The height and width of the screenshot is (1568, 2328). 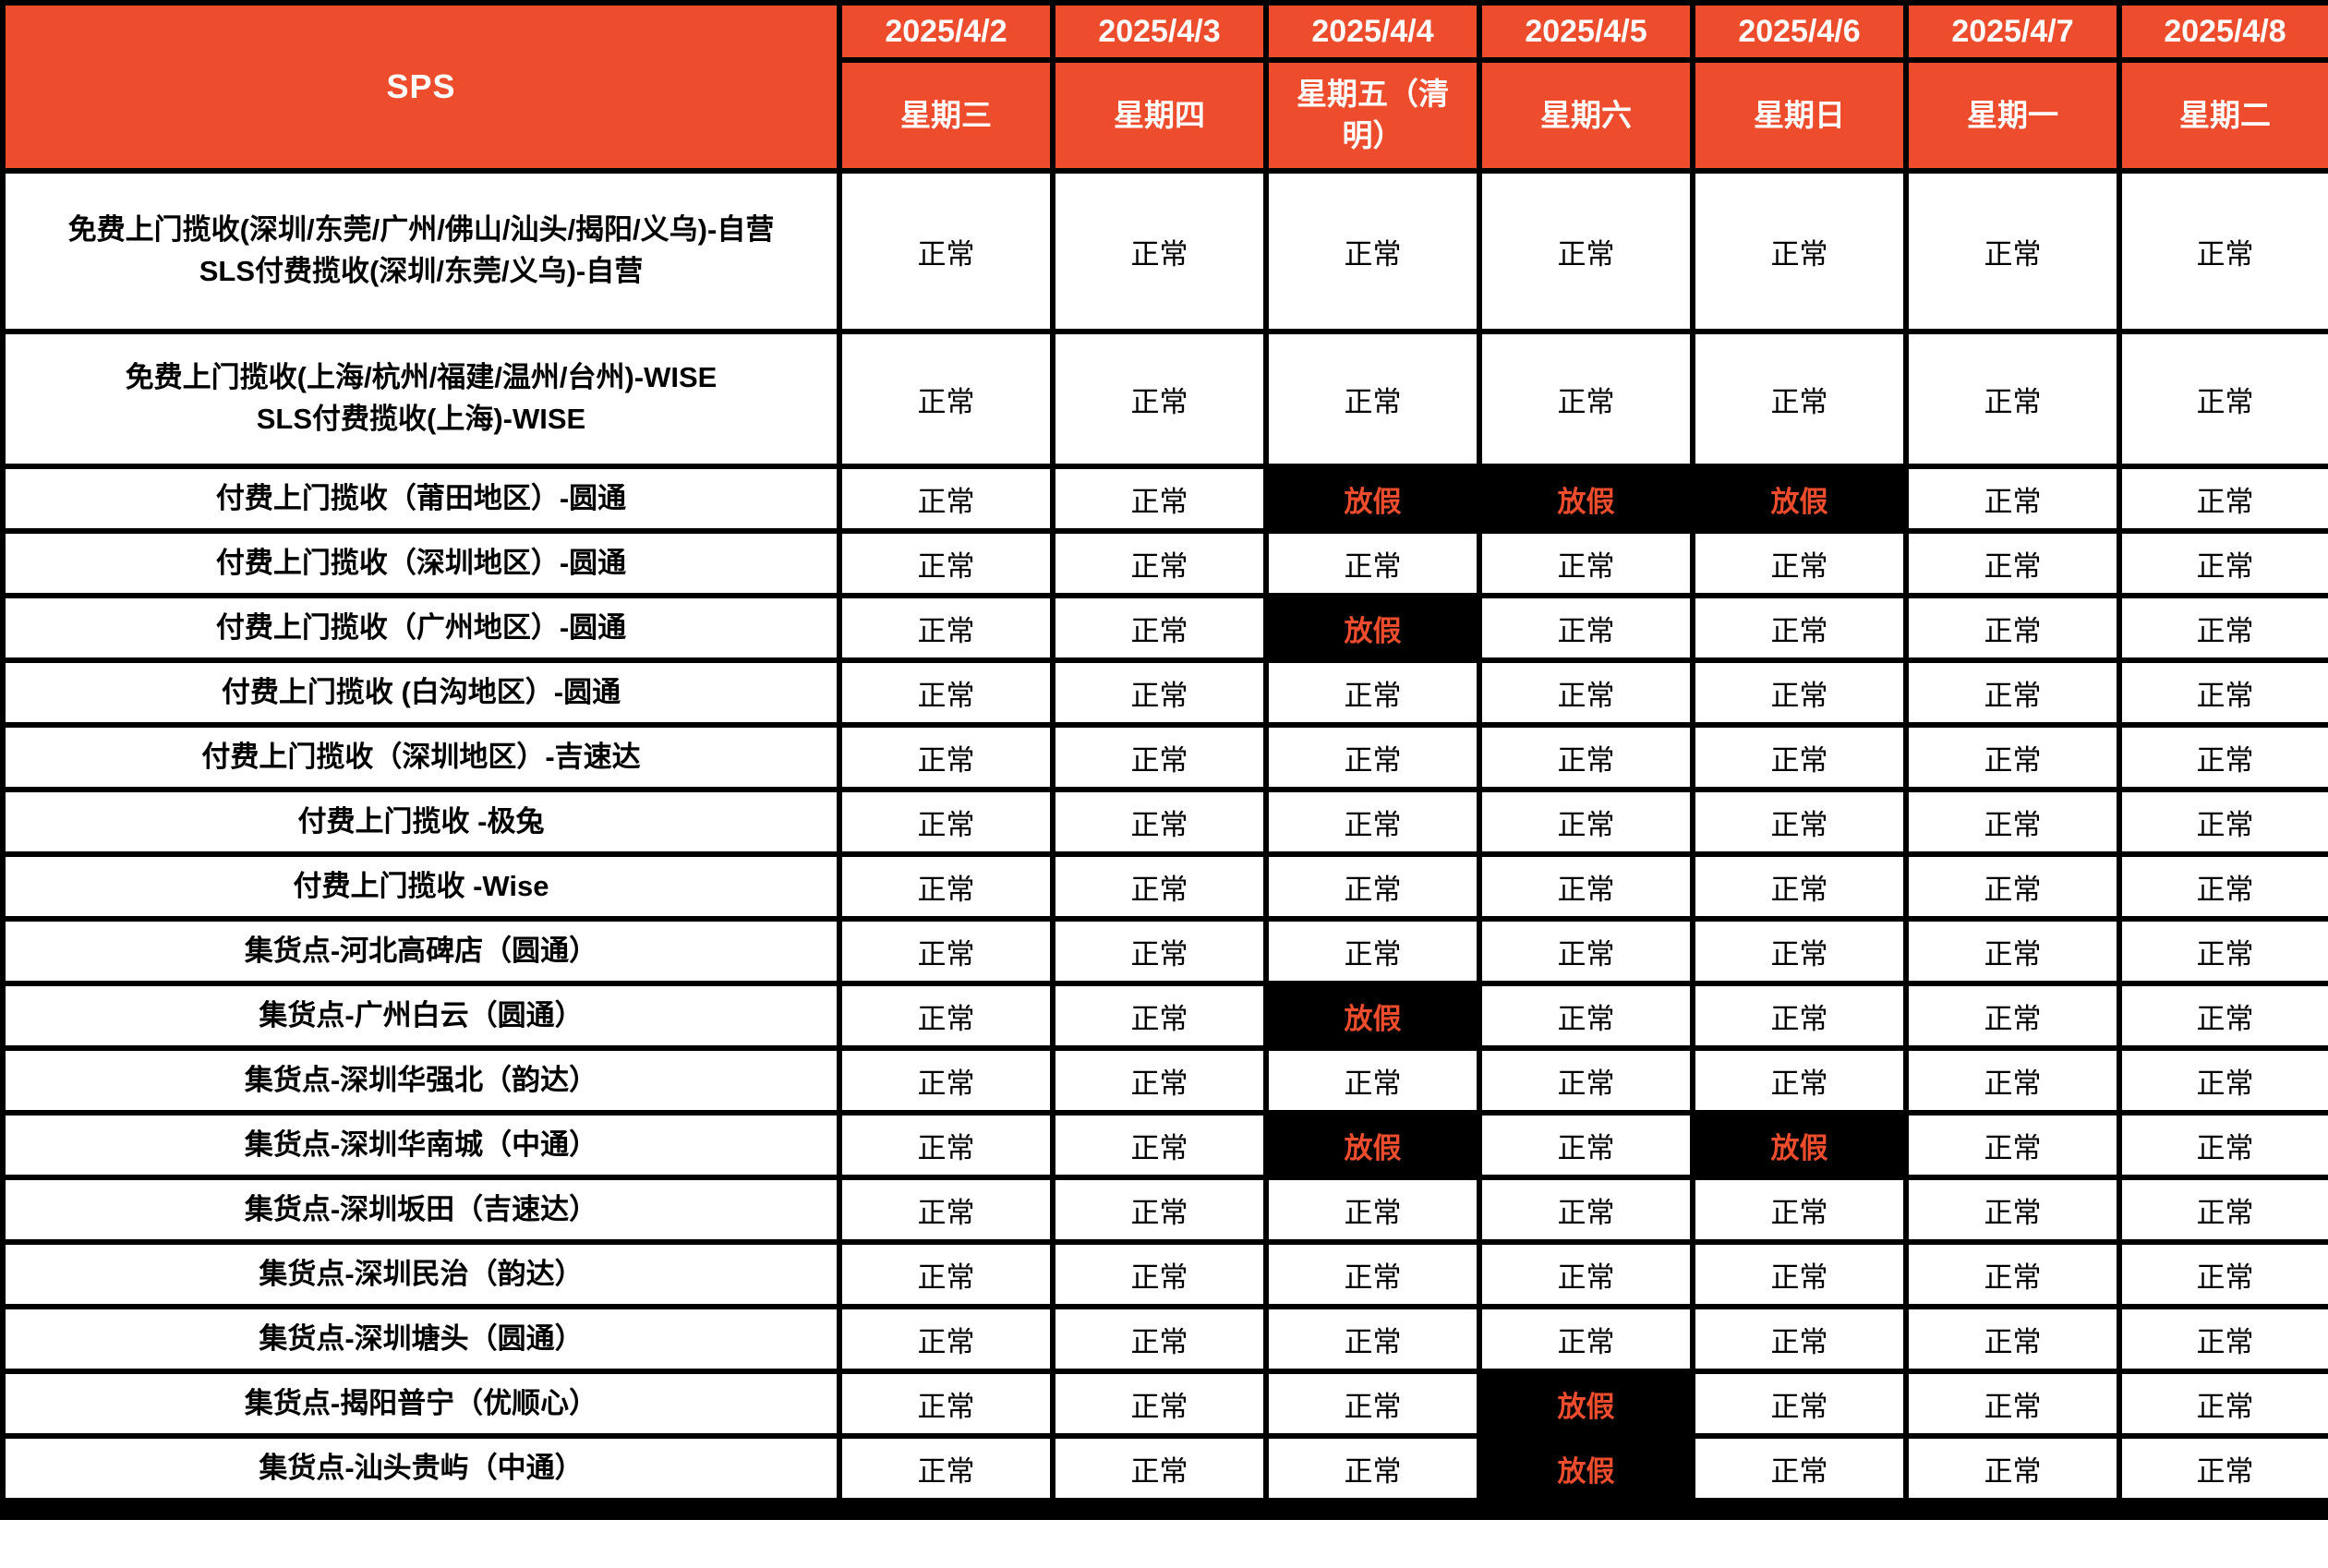 I want to click on column-header-date: 2025/4/4, so click(x=1372, y=32).